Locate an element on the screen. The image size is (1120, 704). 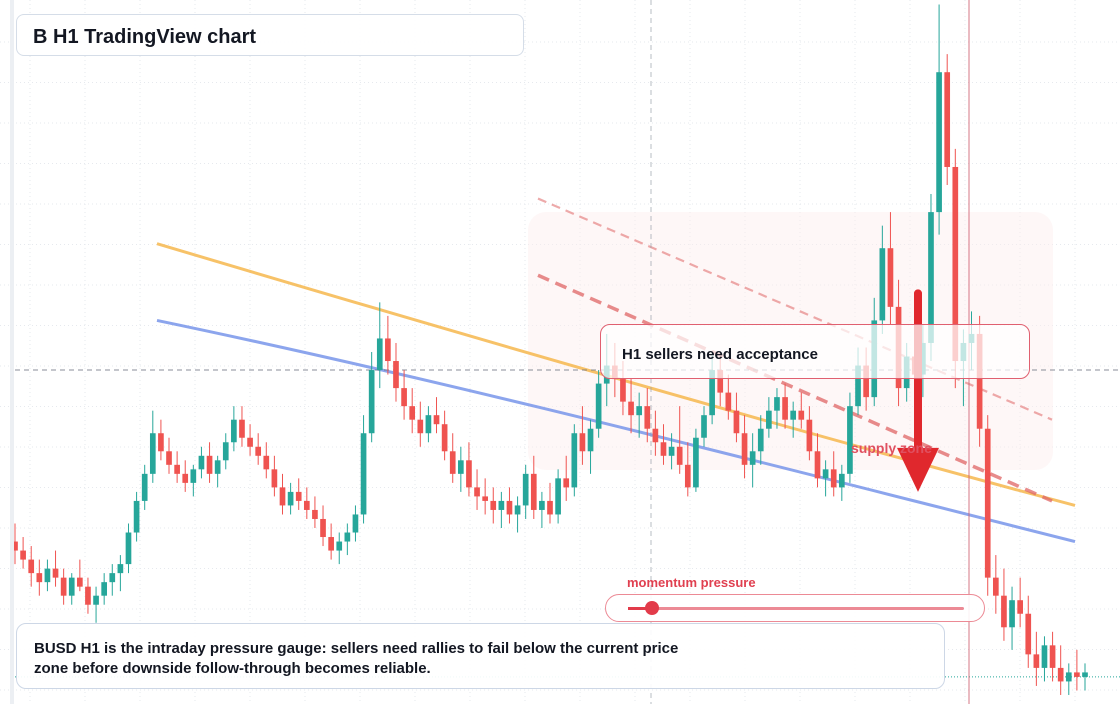
gauge-label: momentum pressure is located at coordinates (691, 582).